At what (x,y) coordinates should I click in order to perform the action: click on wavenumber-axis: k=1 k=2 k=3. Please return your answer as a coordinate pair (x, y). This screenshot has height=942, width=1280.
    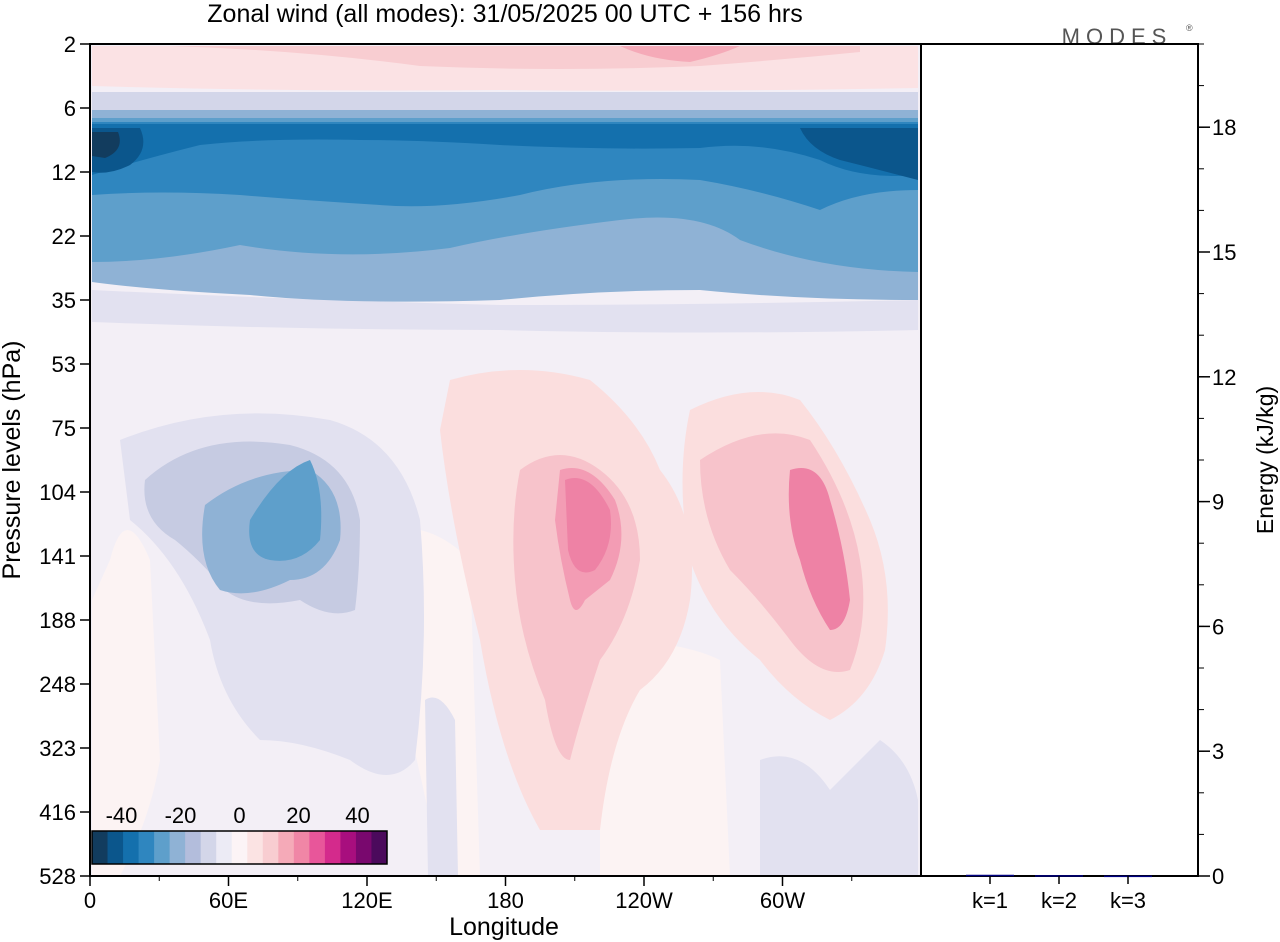
    Looking at the image, I should click on (1059, 894).